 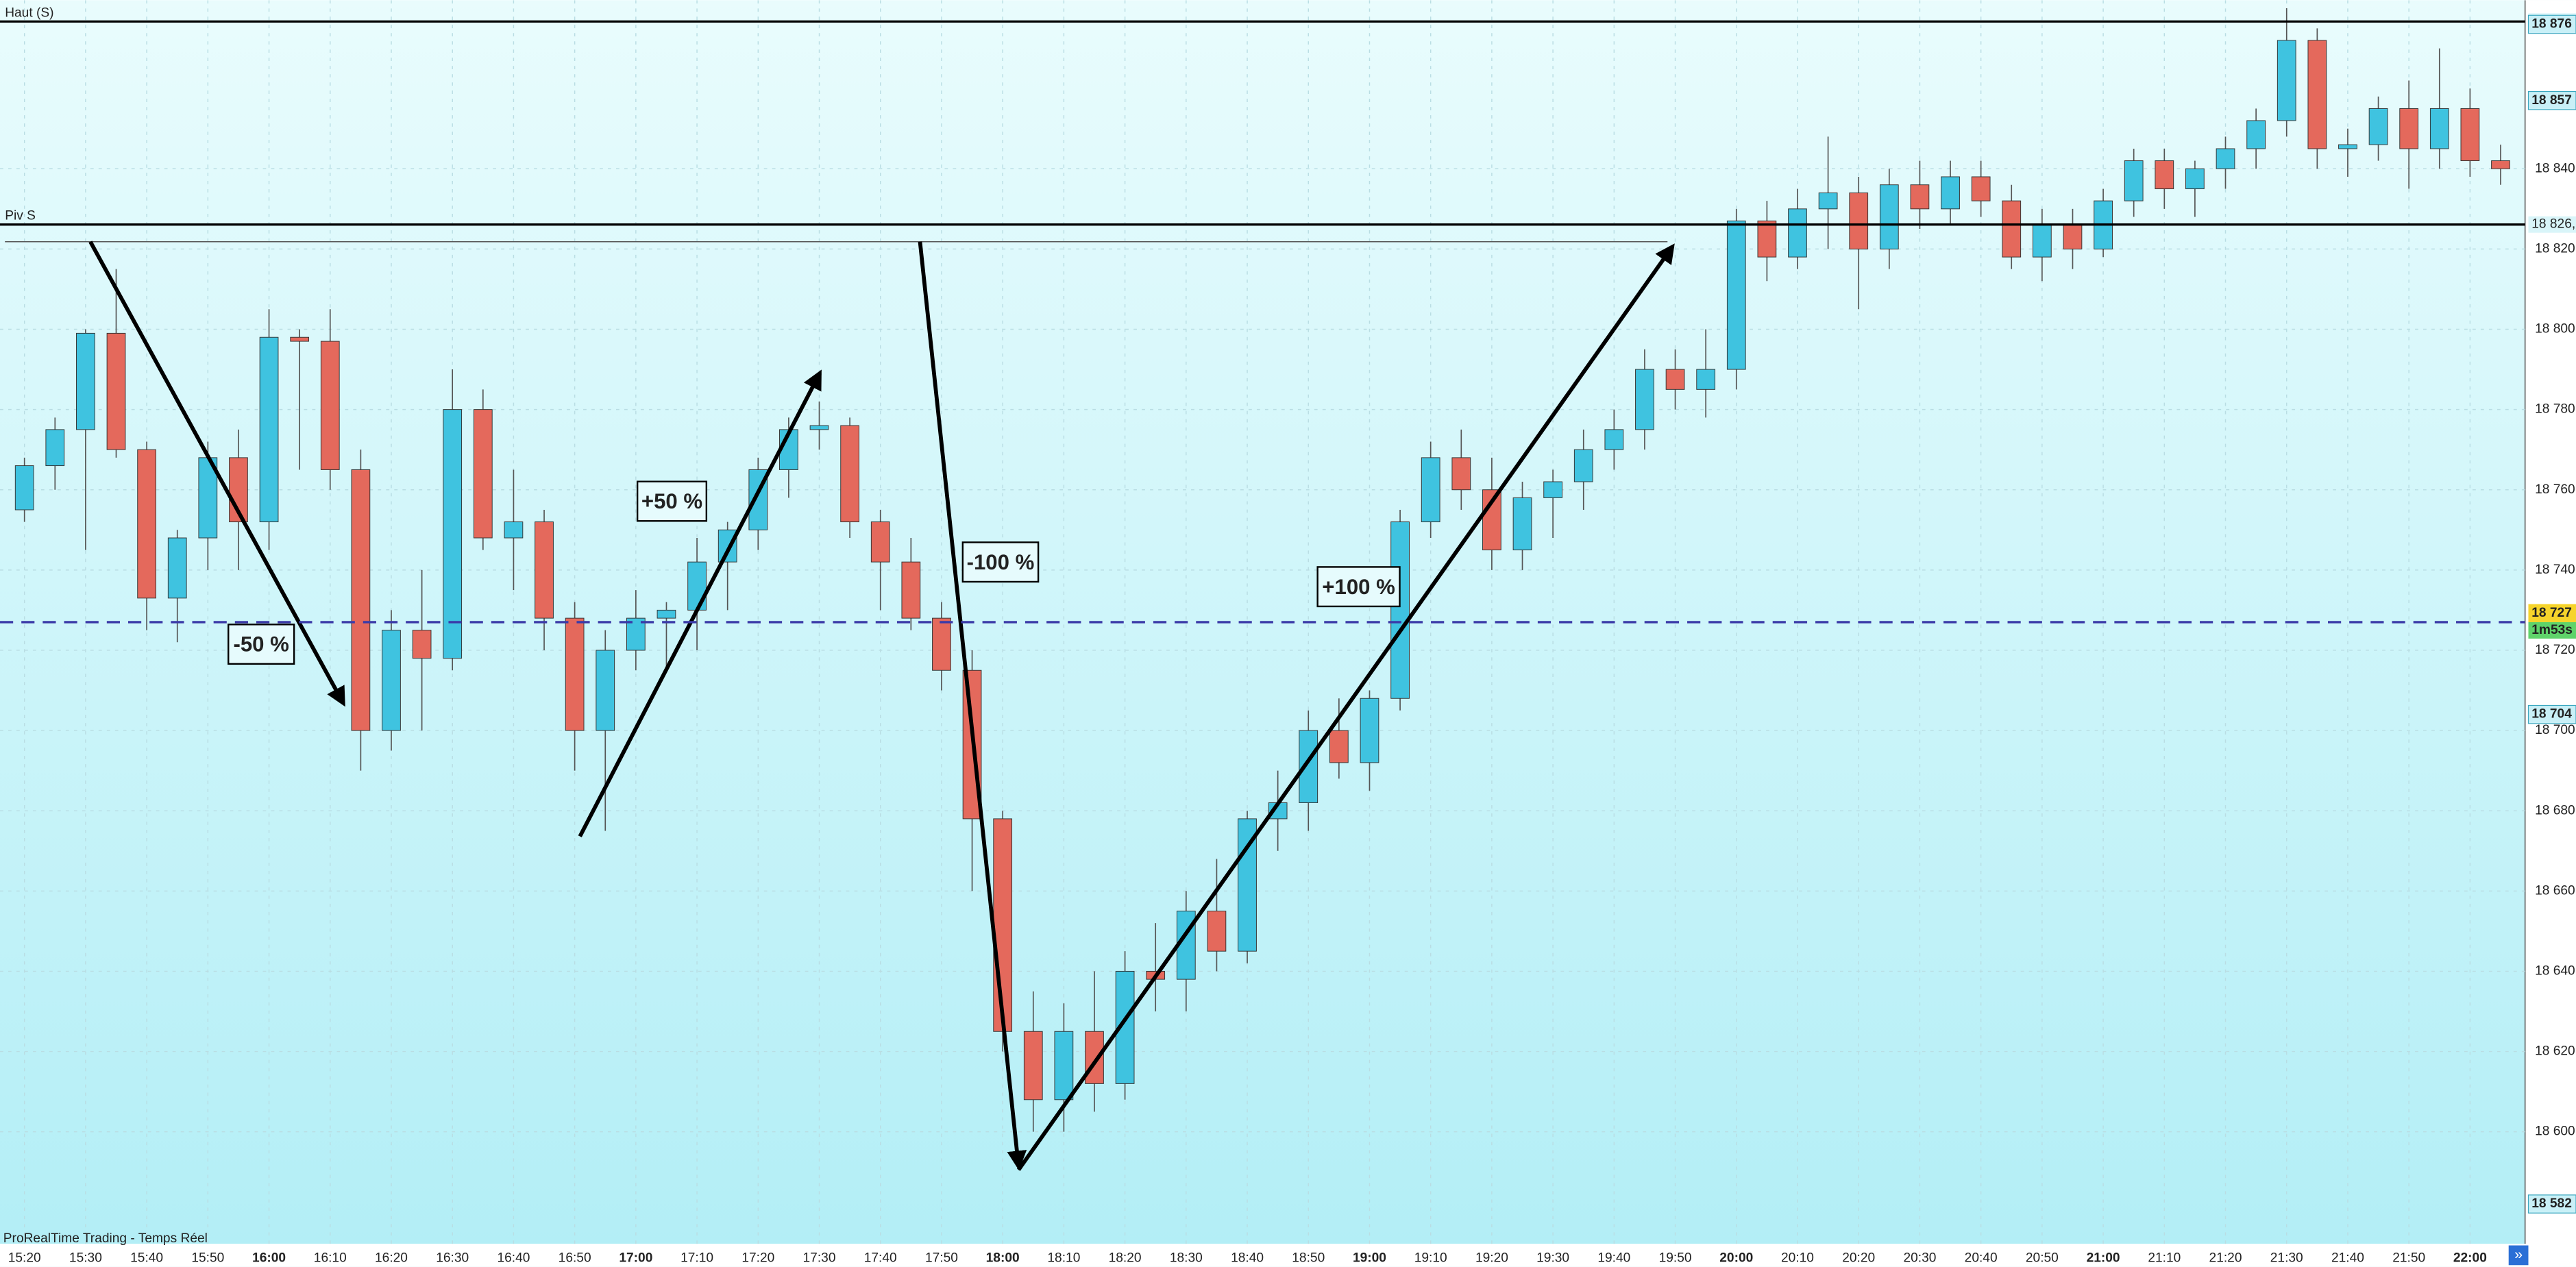 I want to click on price-marker: 18 582, so click(x=2552, y=1203).